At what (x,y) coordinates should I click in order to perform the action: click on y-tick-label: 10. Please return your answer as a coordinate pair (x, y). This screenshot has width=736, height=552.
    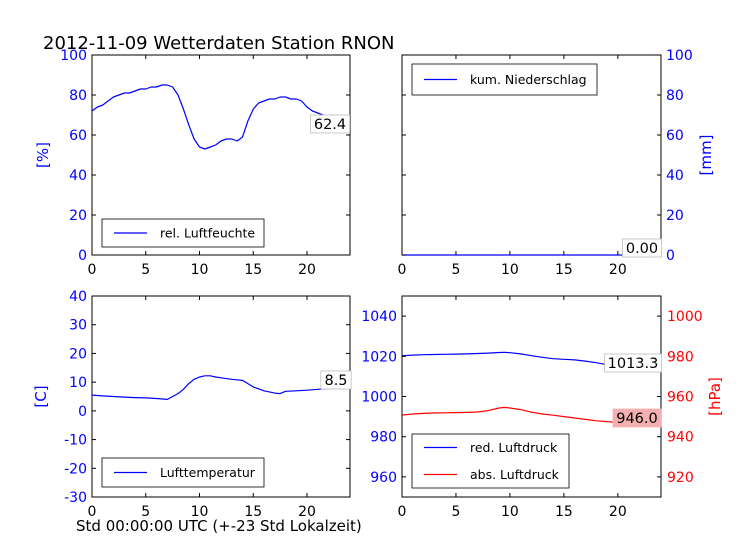
    Looking at the image, I should click on (78, 383).